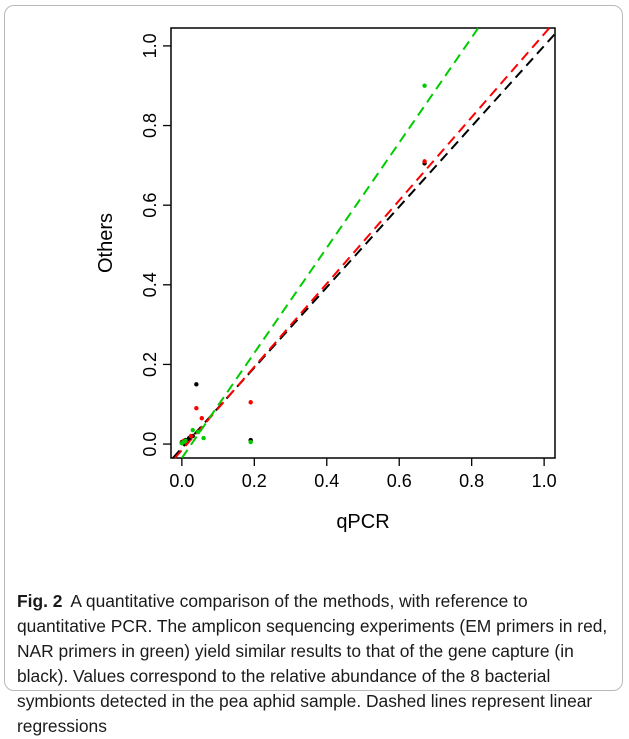 The height and width of the screenshot is (739, 629). Describe the element at coordinates (150, 125) in the screenshot. I see `y-tick-label: 0.8` at that location.